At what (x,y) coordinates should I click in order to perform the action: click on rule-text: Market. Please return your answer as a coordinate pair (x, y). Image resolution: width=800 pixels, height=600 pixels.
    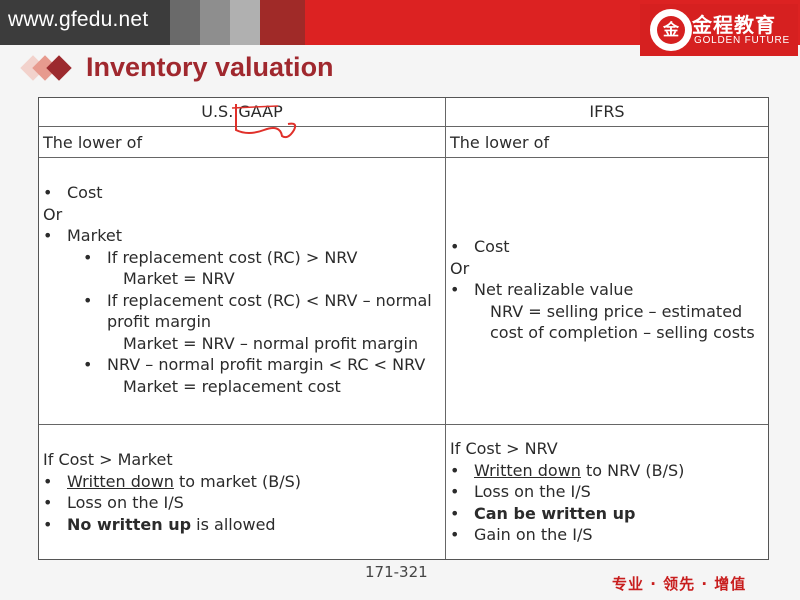
    Looking at the image, I should click on (94, 235).